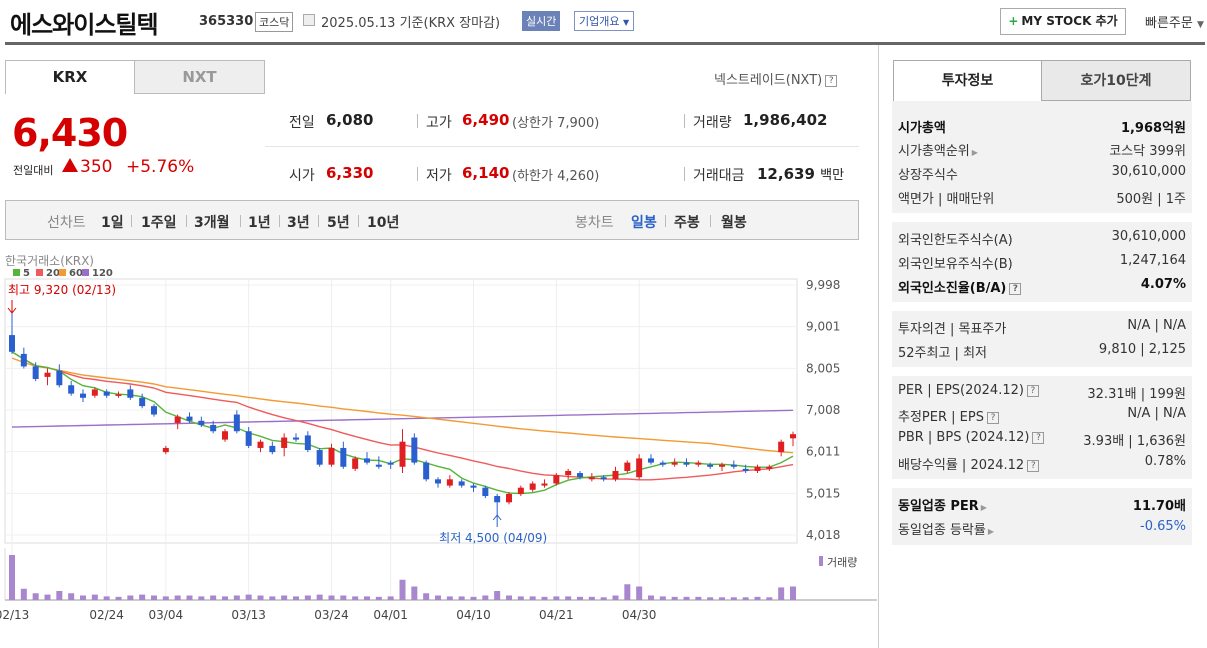 This screenshot has height=648, width=1207. What do you see at coordinates (66, 223) in the screenshot?
I see `line-chart-label: 선차트` at bounding box center [66, 223].